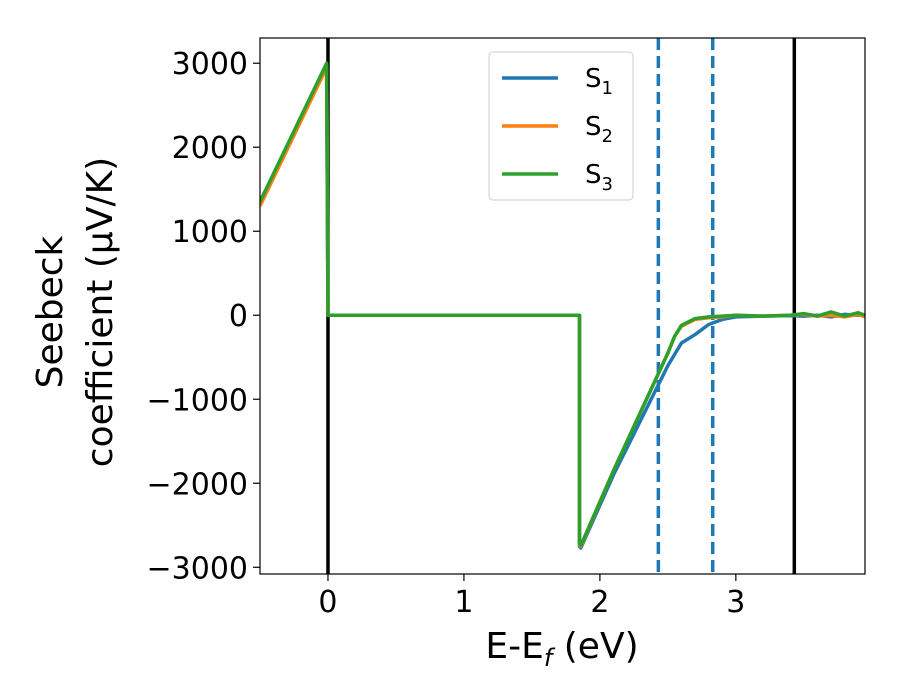 The height and width of the screenshot is (700, 900). What do you see at coordinates (599, 177) in the screenshot?
I see `legend-label-s3: S3` at bounding box center [599, 177].